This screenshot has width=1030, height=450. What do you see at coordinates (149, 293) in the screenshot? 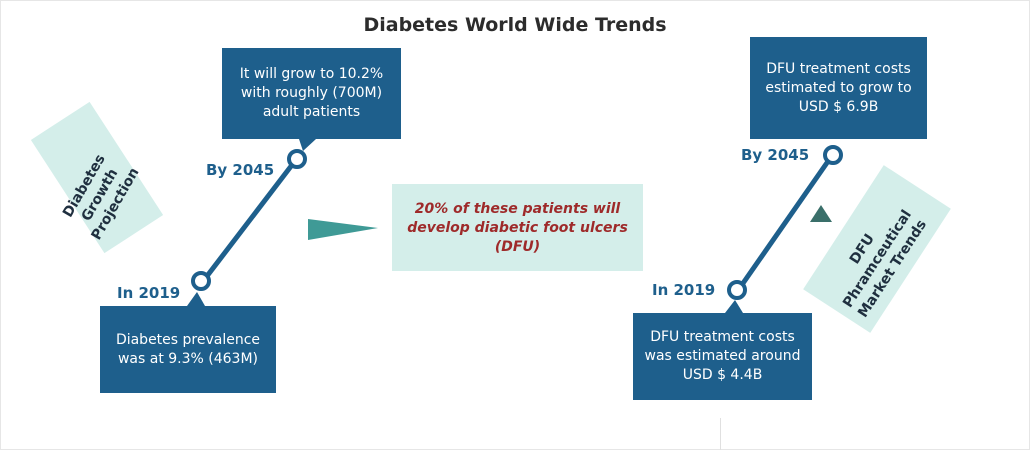
I see `left-year-start-label: In 2019` at bounding box center [149, 293].